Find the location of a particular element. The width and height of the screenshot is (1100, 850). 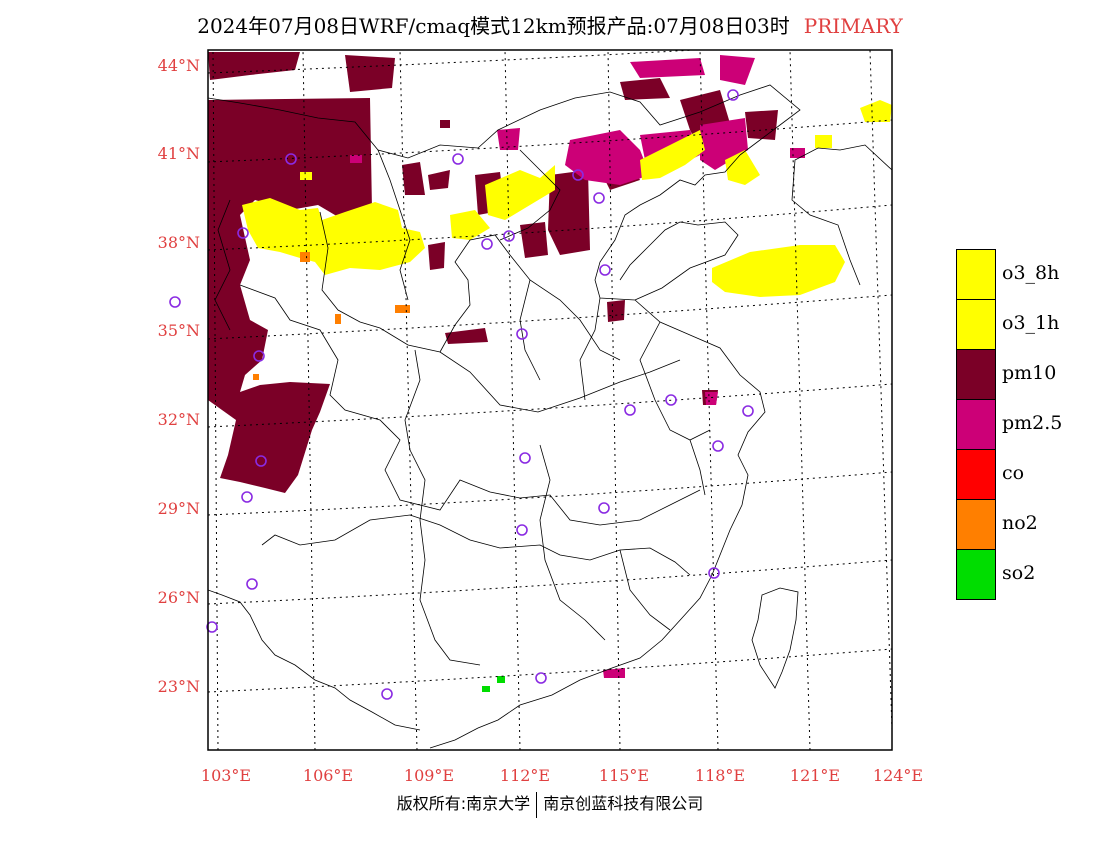

legend-label: so2 is located at coordinates (1019, 573).